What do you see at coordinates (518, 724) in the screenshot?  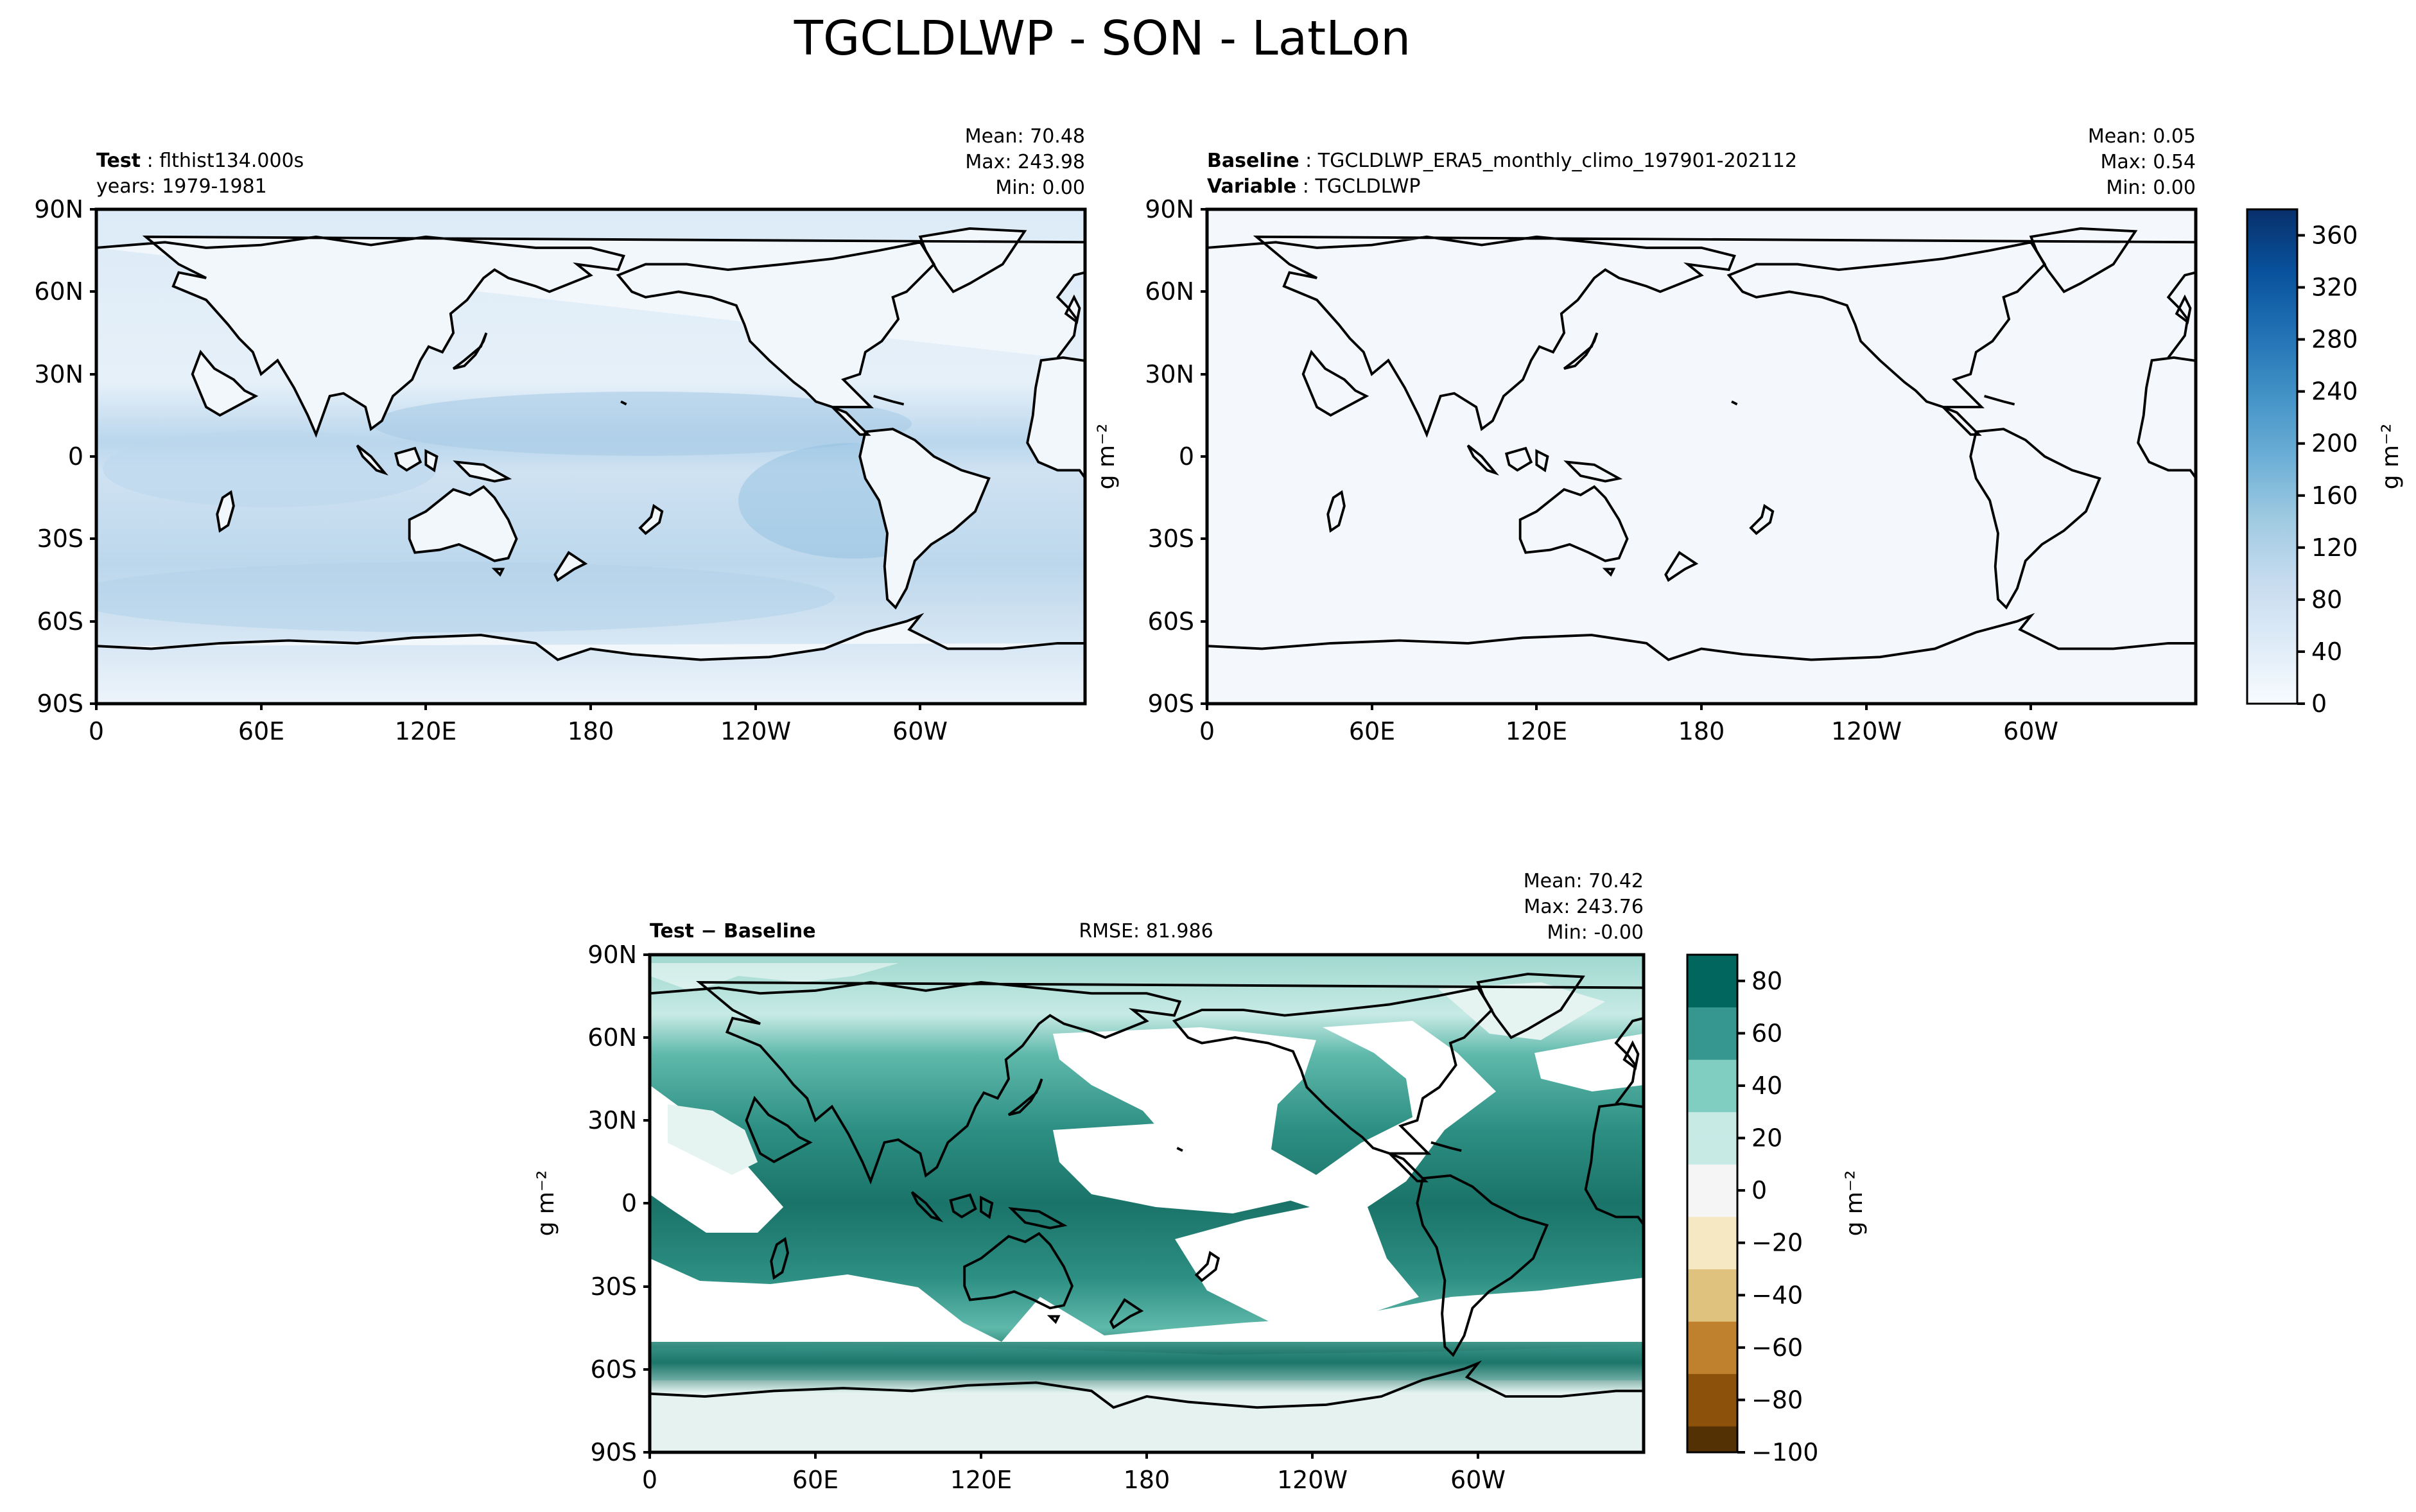 I see `test-x-ticks: 0 60E 120E 180 120W 60W` at bounding box center [518, 724].